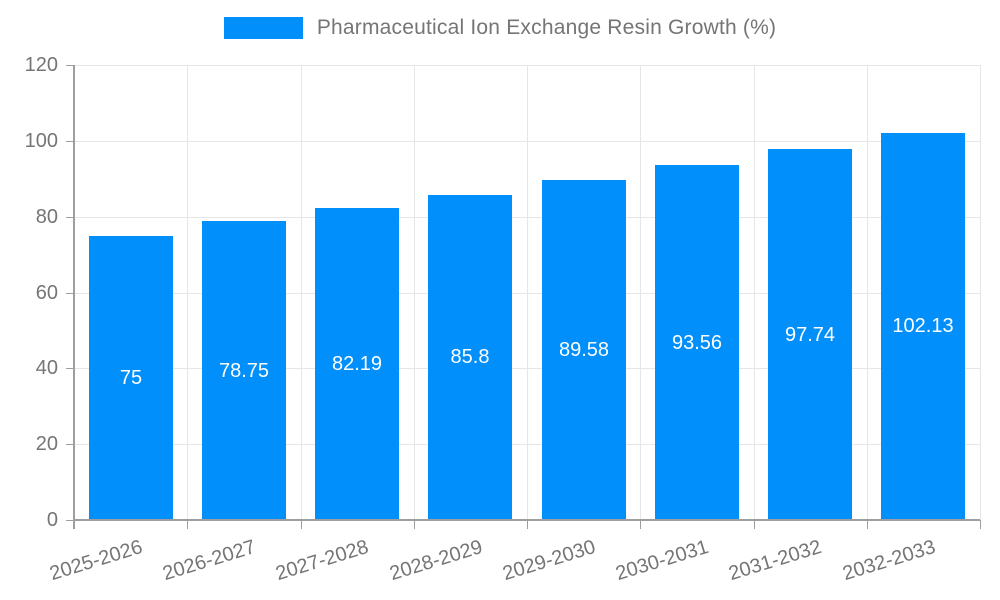 This screenshot has height=600, width=1000. I want to click on x-tick-label: 2027-2028, so click(322, 561).